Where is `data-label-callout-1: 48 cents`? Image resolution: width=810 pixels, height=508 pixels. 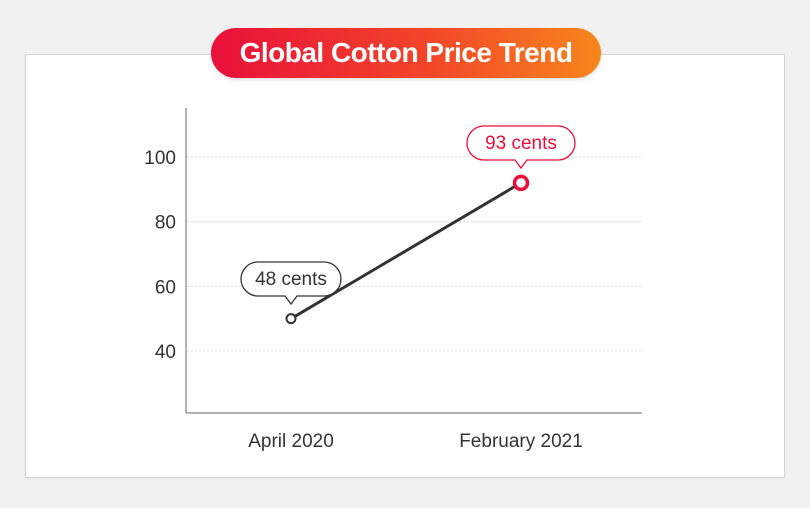 data-label-callout-1: 48 cents is located at coordinates (291, 283).